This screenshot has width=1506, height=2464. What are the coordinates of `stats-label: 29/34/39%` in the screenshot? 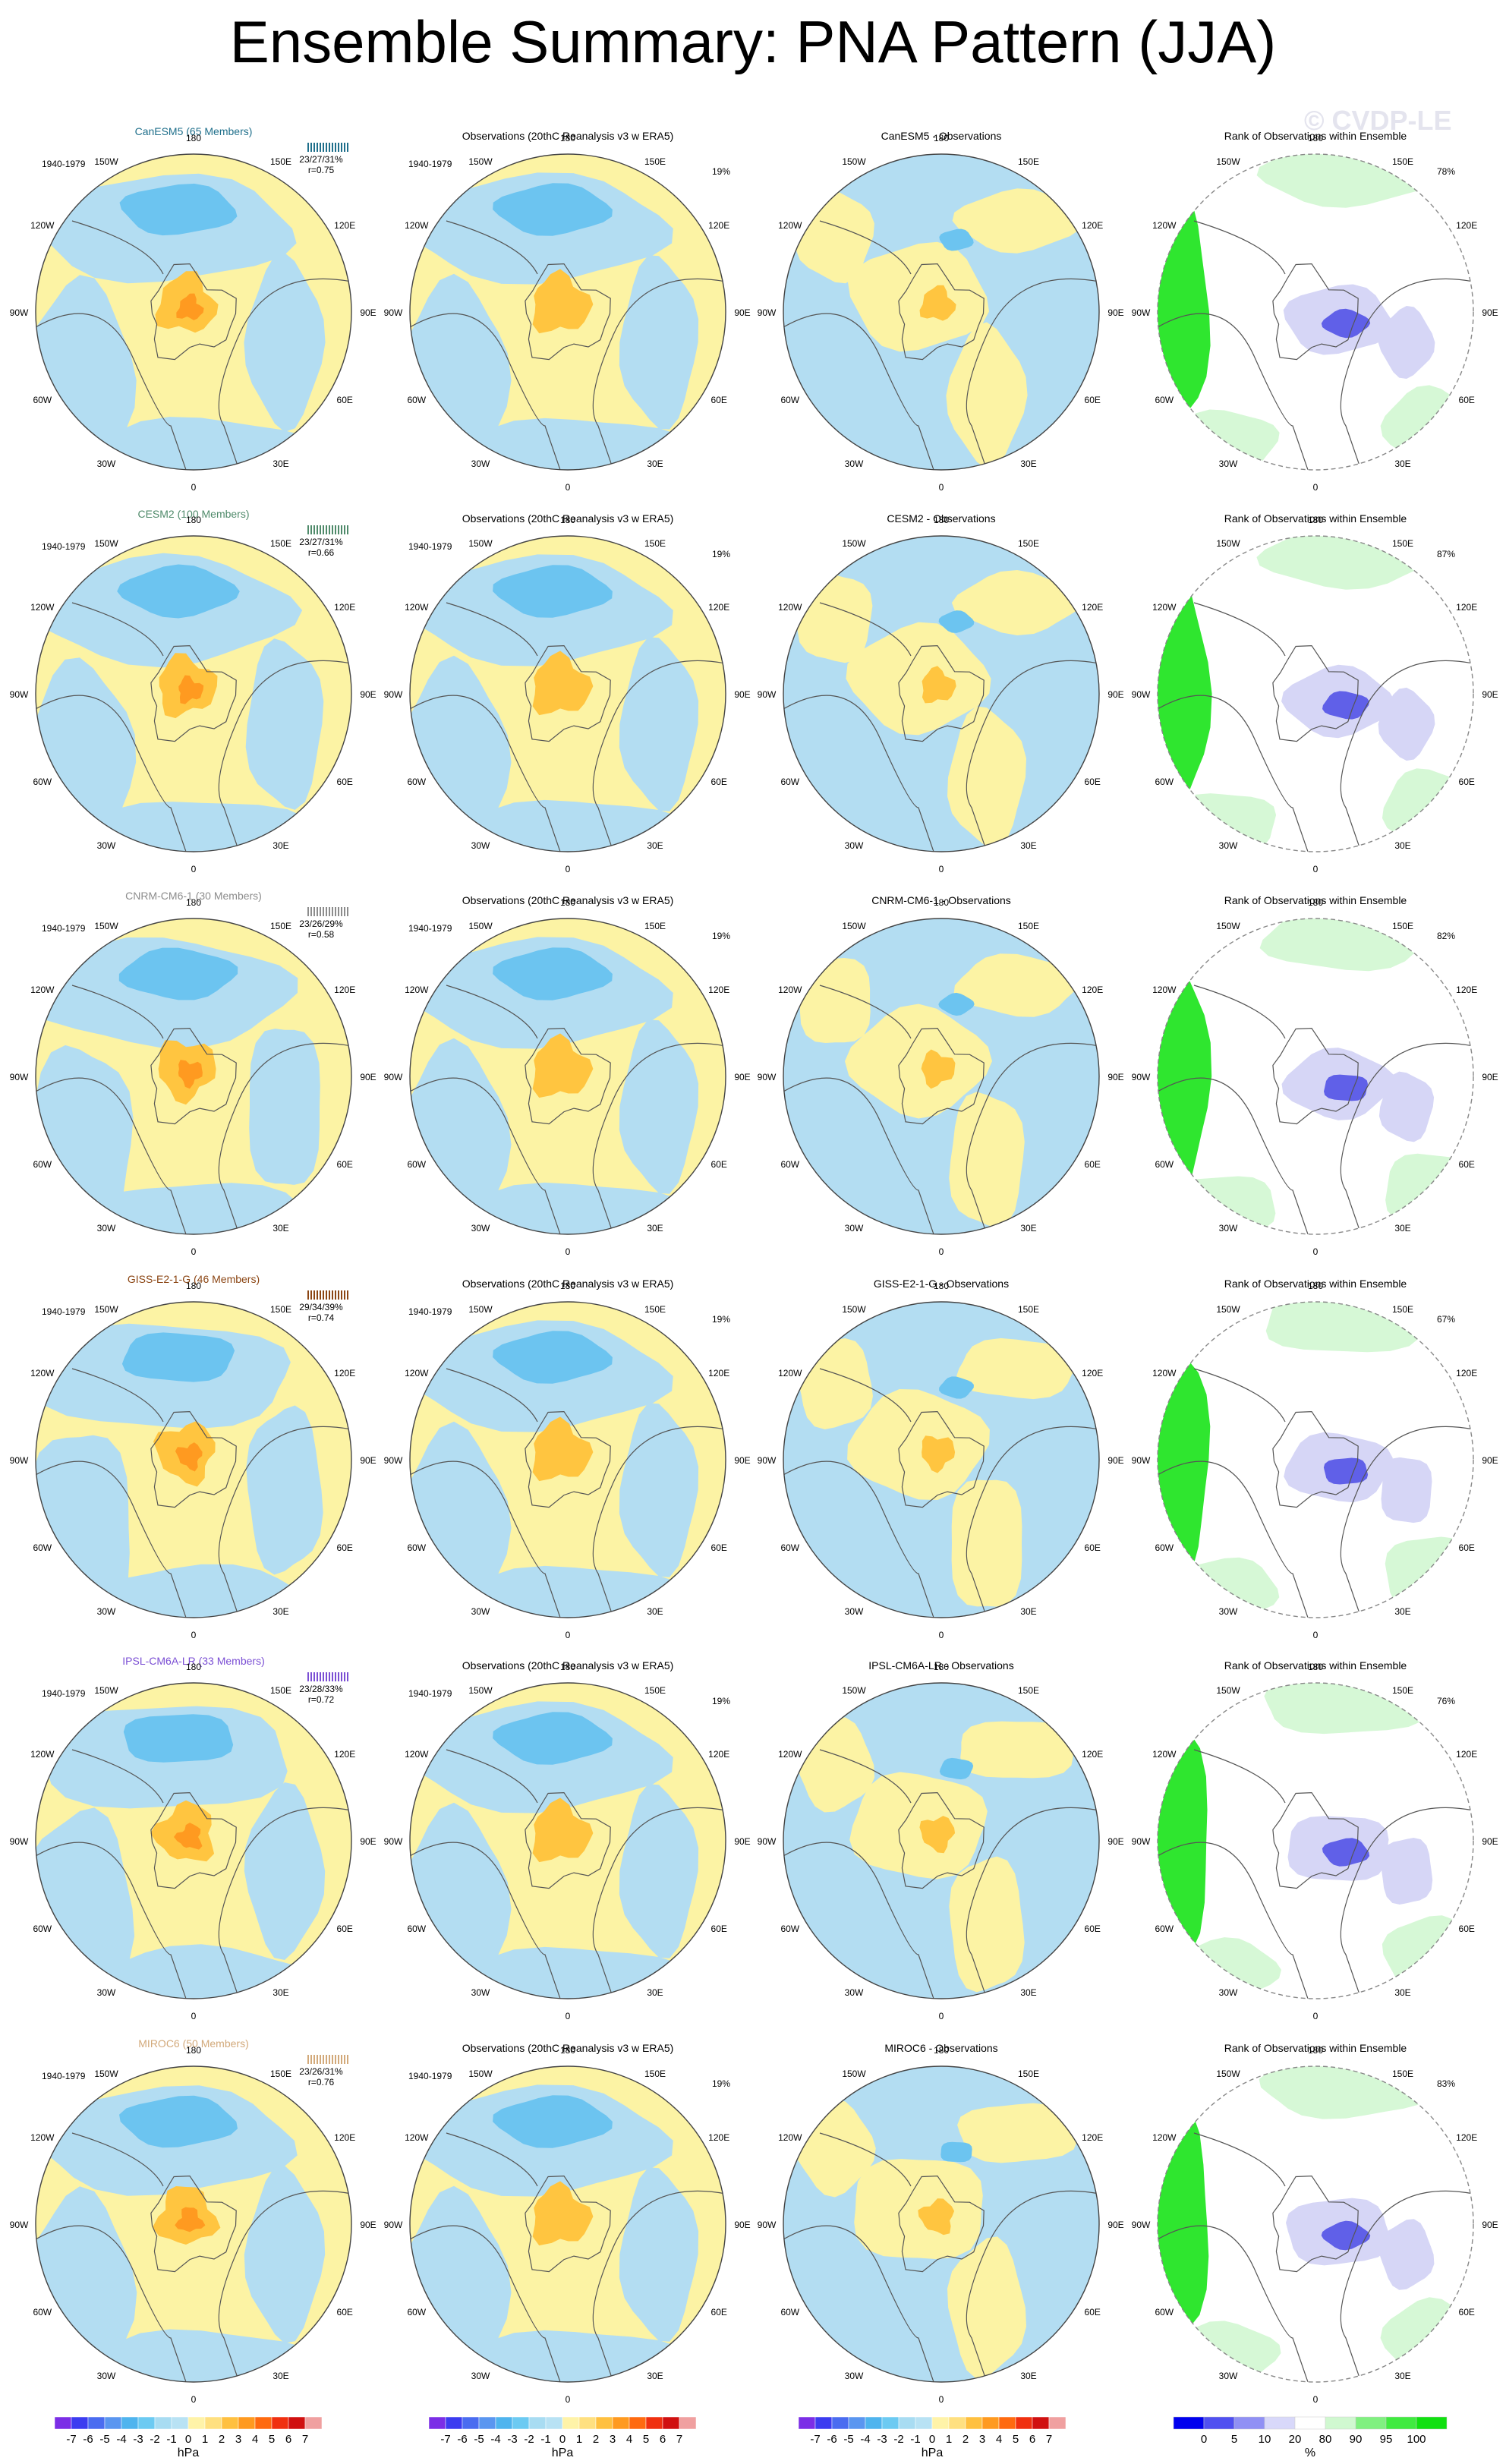 It's located at (321, 1307).